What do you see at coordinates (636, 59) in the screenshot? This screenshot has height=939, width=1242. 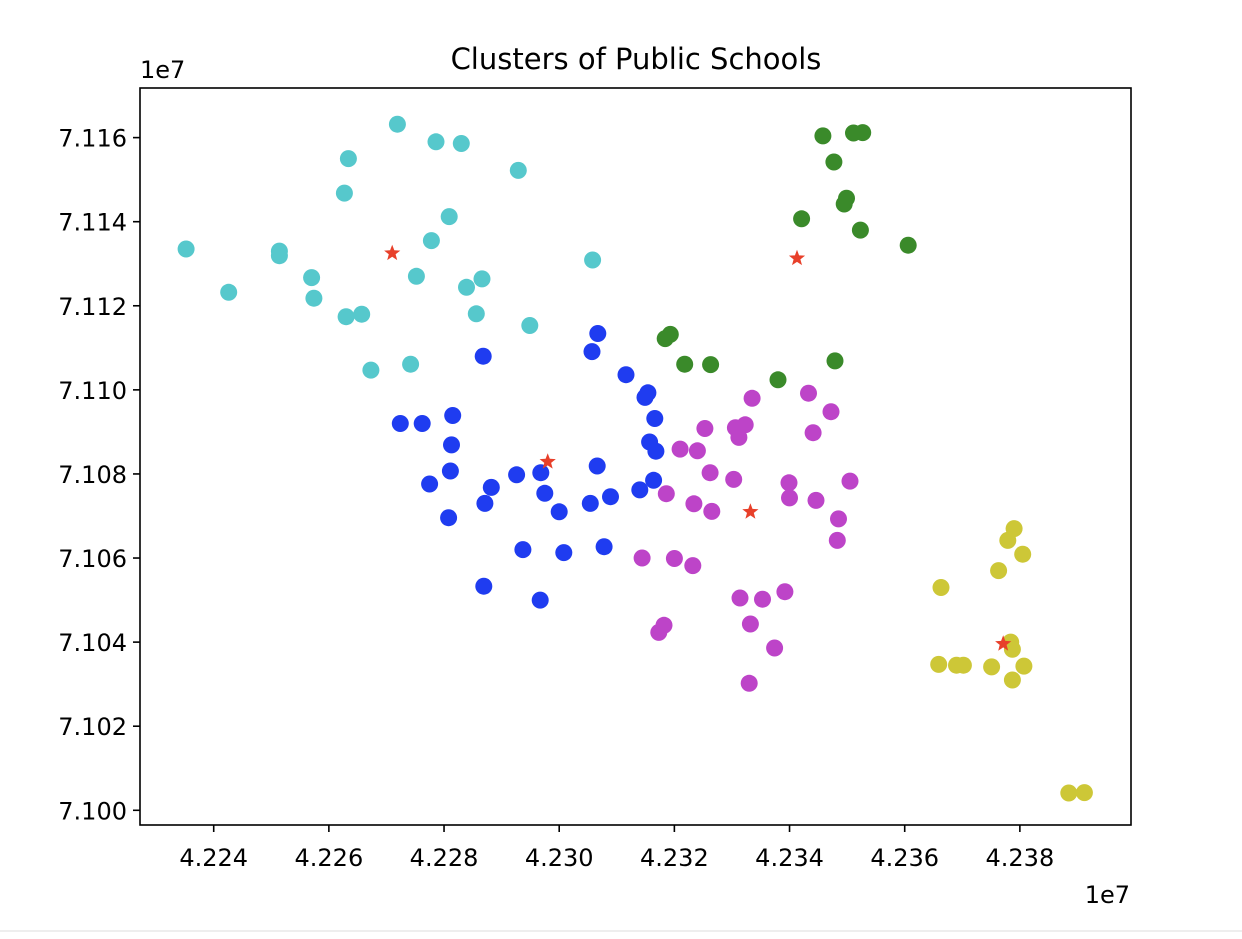 I see `chart-title: Clusters of Public Schools` at bounding box center [636, 59].